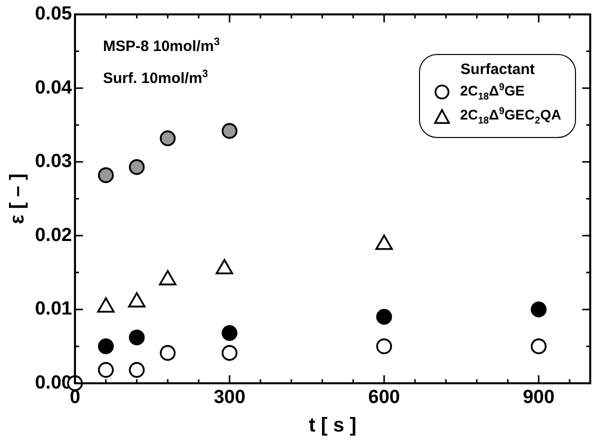  What do you see at coordinates (53, 161) in the screenshot?
I see `y-tick-label: 0.03` at bounding box center [53, 161].